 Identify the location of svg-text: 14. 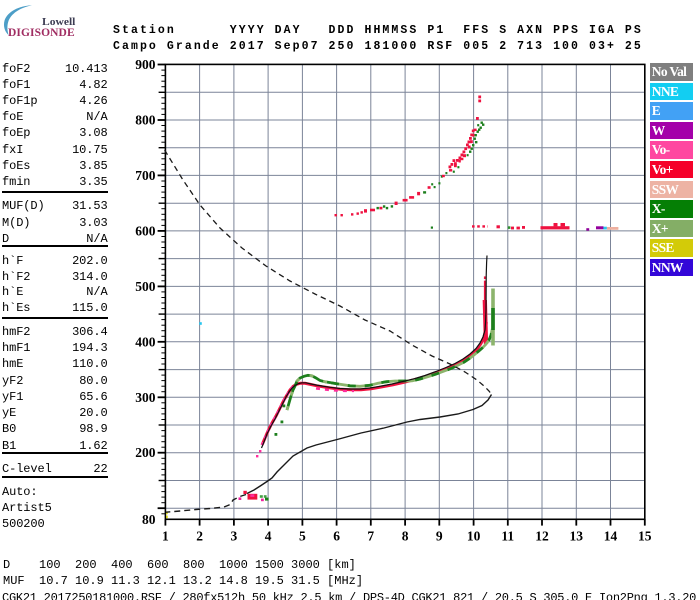
(611, 536).